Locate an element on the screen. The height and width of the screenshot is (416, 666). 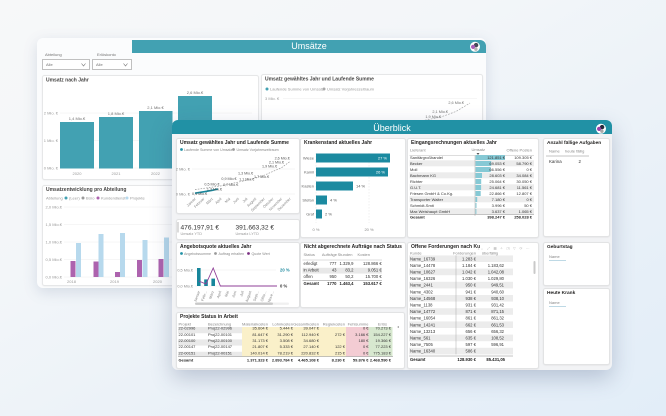
svg-text: Moll is located at coordinates (413, 169).